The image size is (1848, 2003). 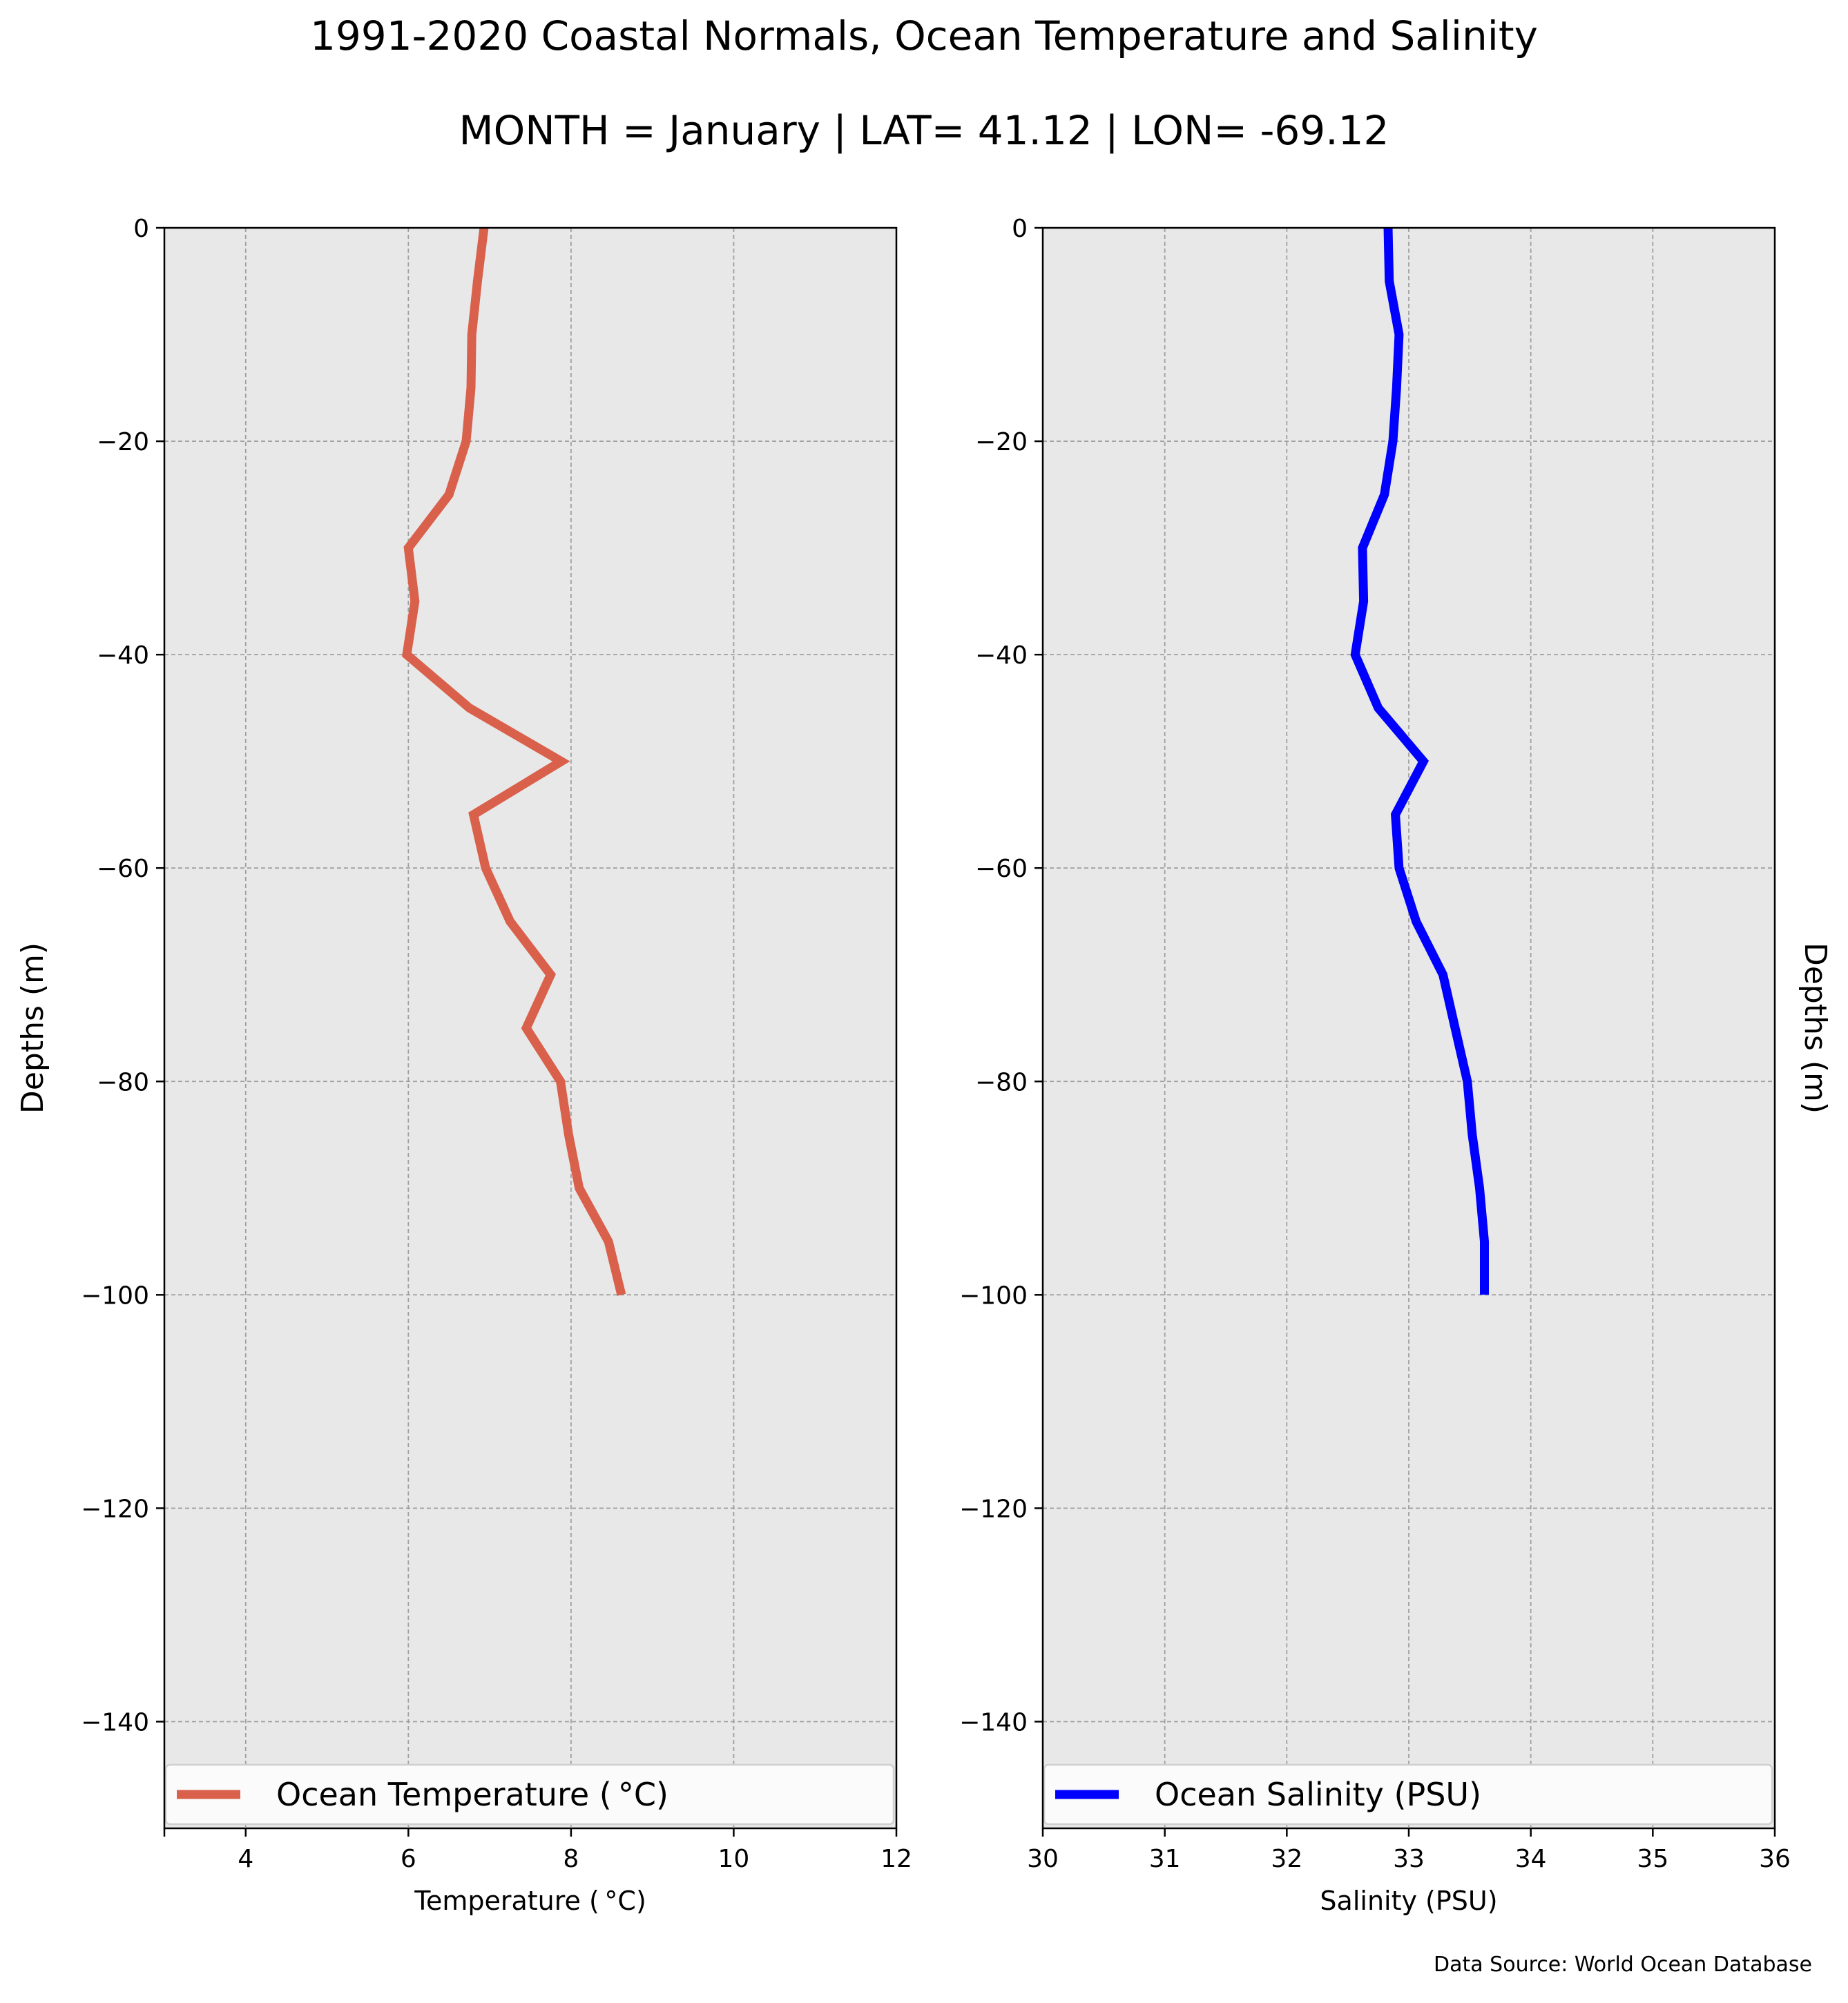 I want to click on sal-legend, so click(x=1408, y=1795).